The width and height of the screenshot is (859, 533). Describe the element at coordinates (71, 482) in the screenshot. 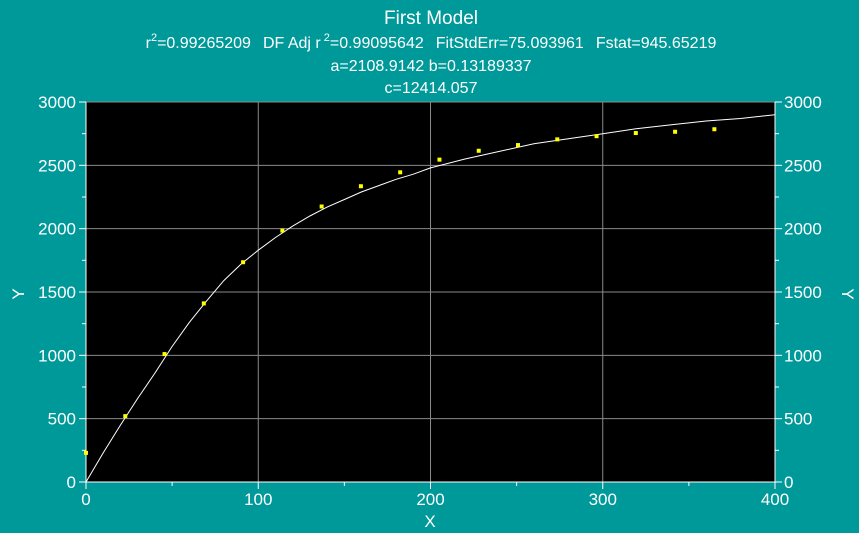

I see `y-tick-label-left: 0` at that location.